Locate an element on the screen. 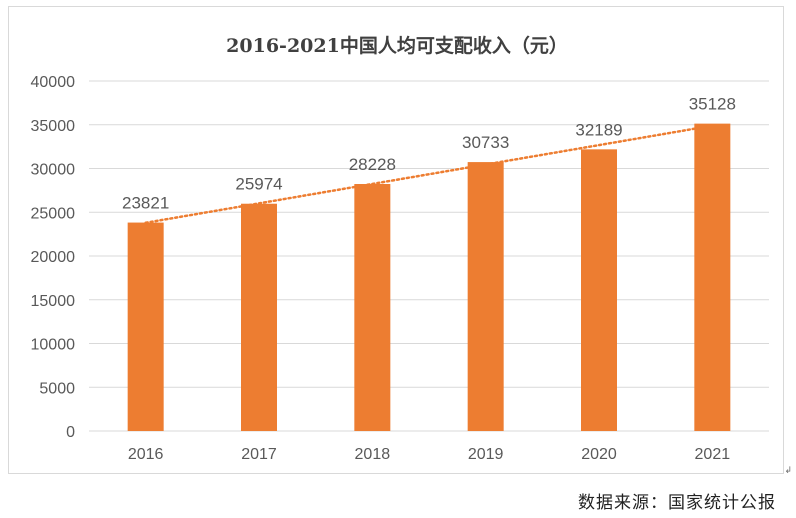 The image size is (796, 518). y-tick-label: 5000 is located at coordinates (57, 388).